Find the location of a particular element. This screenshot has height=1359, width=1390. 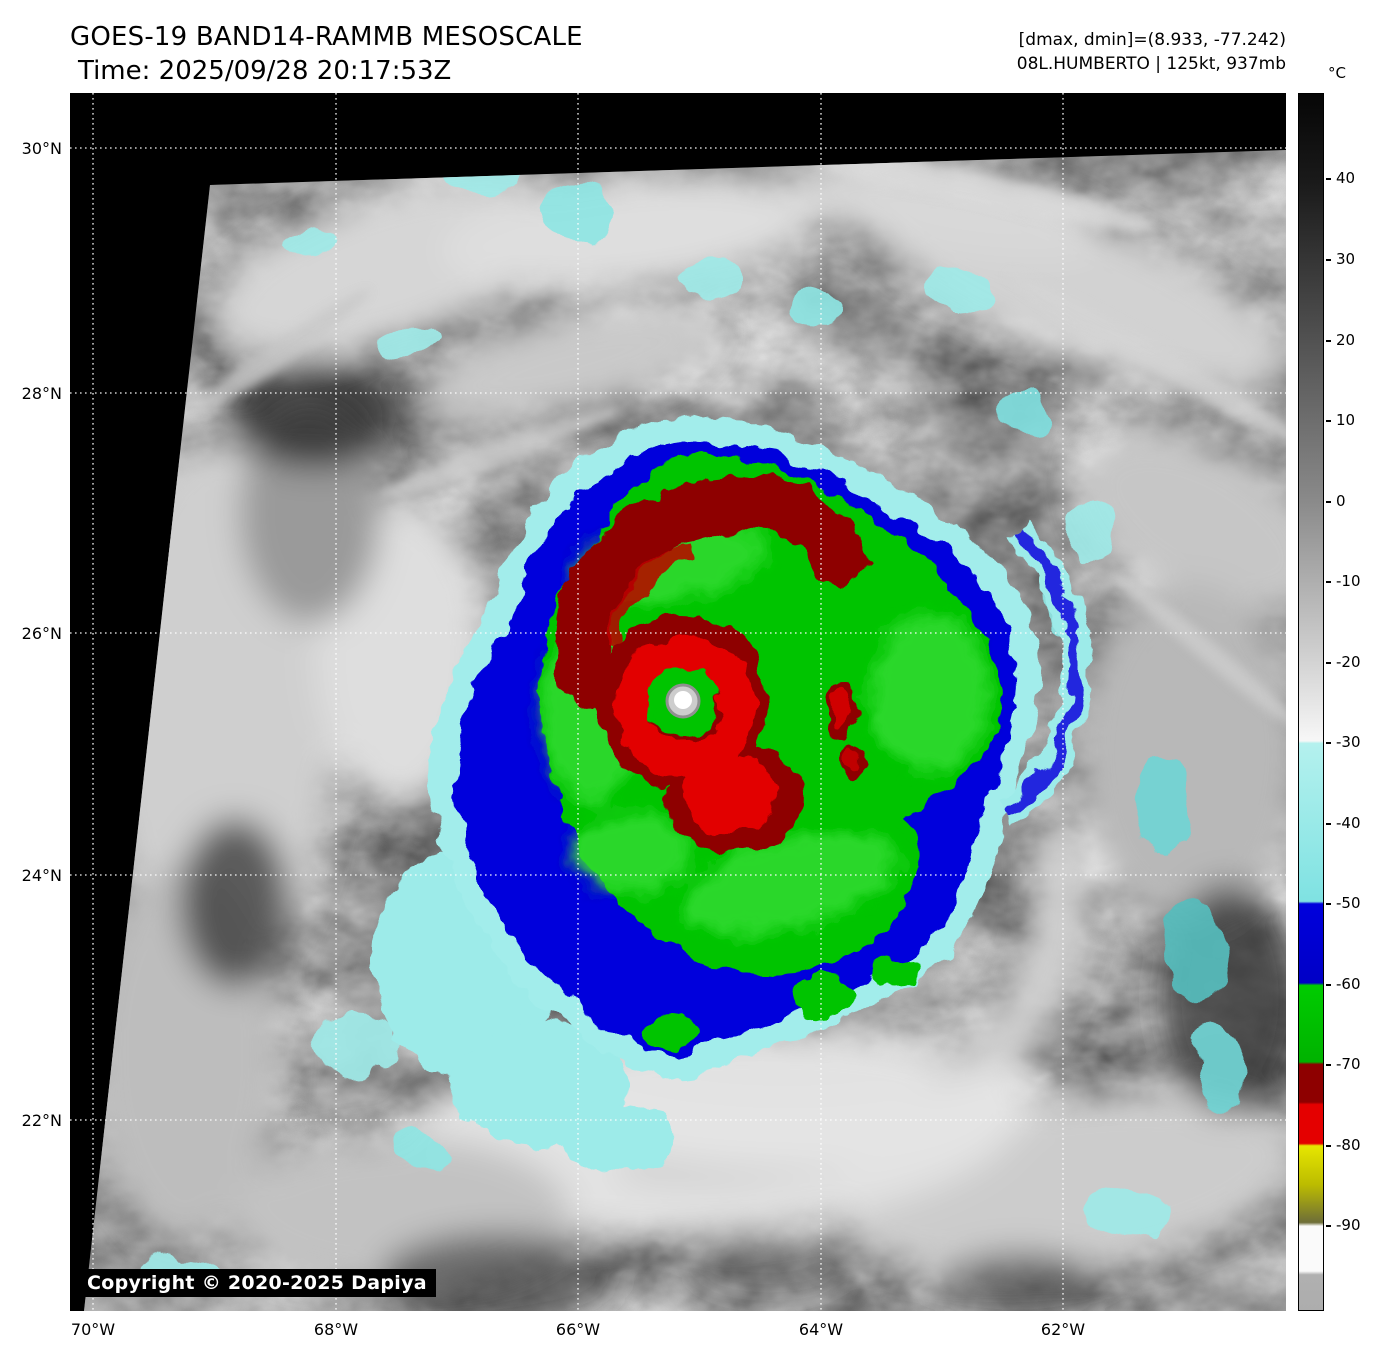

lat-tick-label: 28°N is located at coordinates (41, 393).